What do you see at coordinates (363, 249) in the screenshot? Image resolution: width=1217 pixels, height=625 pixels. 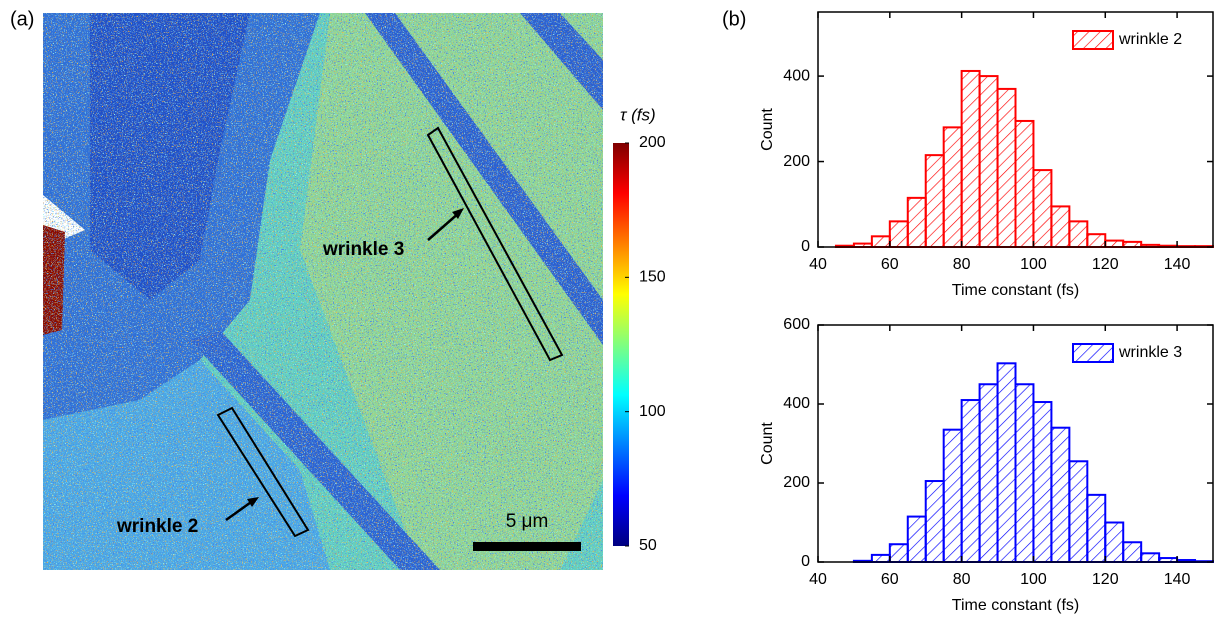 I see `annotation: wrinkle 3` at bounding box center [363, 249].